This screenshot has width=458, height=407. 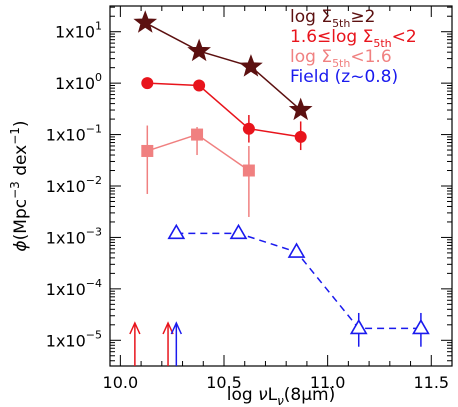 I want to click on y-tick-label: 1x10⁻⁵, so click(x=74, y=339).